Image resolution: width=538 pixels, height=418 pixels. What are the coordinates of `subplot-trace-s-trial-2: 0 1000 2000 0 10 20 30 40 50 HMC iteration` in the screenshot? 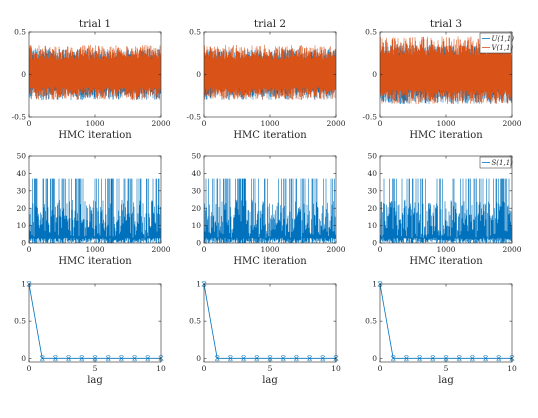 It's located at (268, 209).